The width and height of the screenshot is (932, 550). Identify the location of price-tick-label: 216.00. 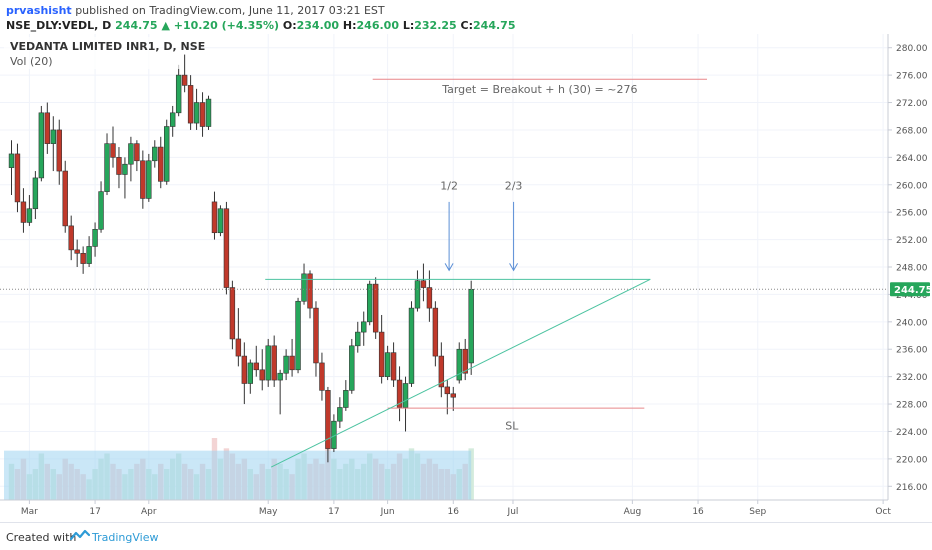
(912, 488).